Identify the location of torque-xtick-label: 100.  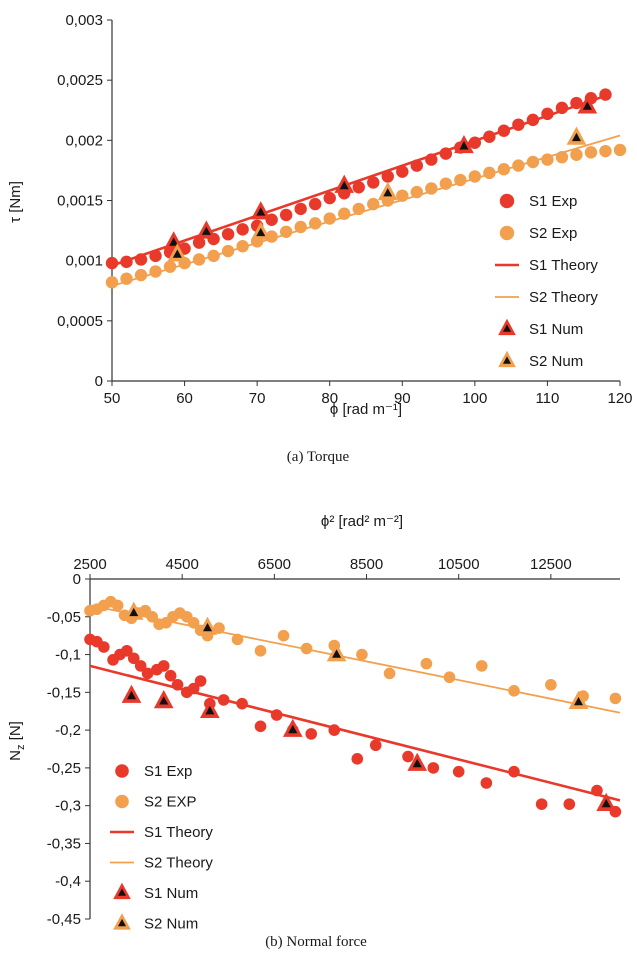
(474, 398).